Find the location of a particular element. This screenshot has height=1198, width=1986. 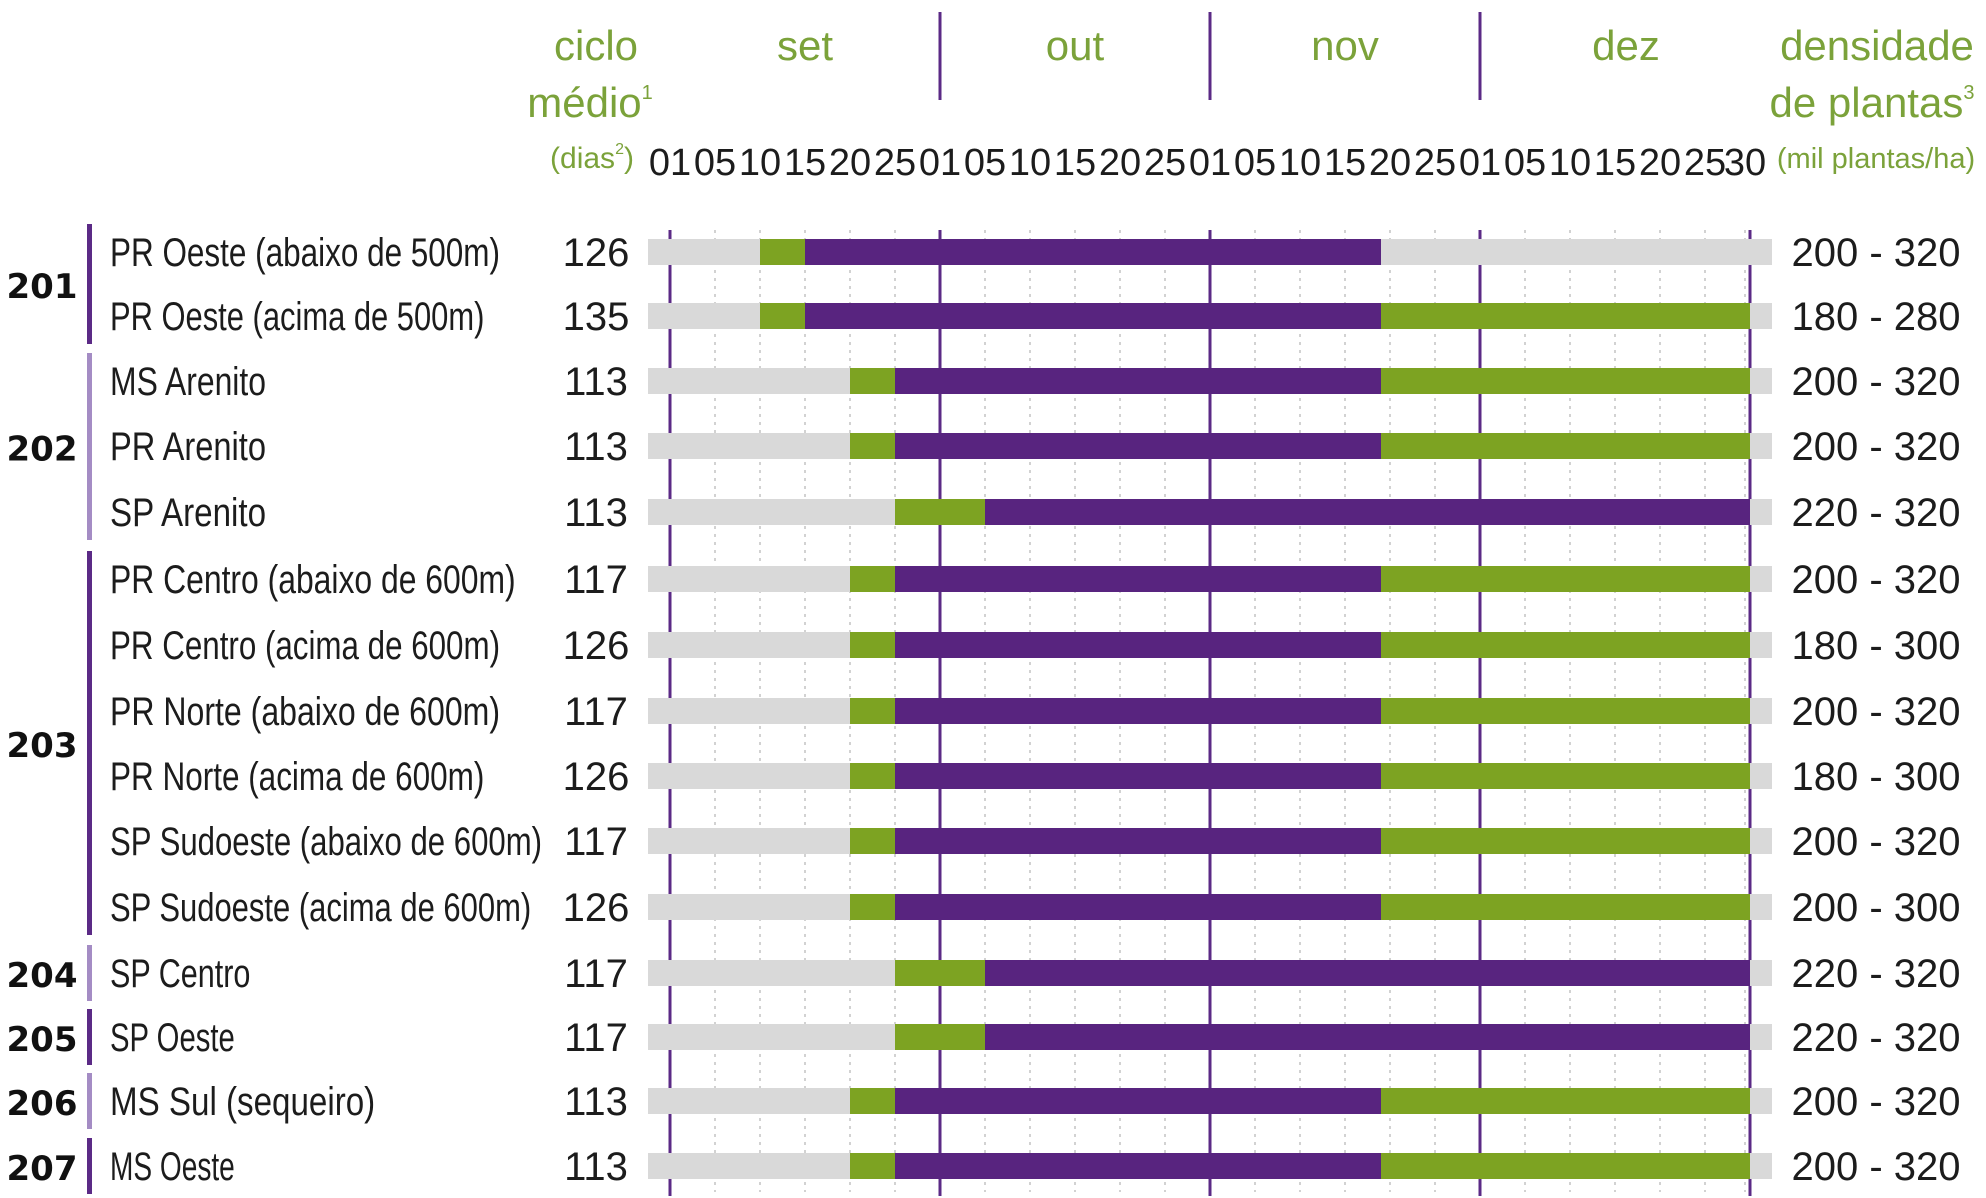

region-label: MS Oeste is located at coordinates (172, 1167).